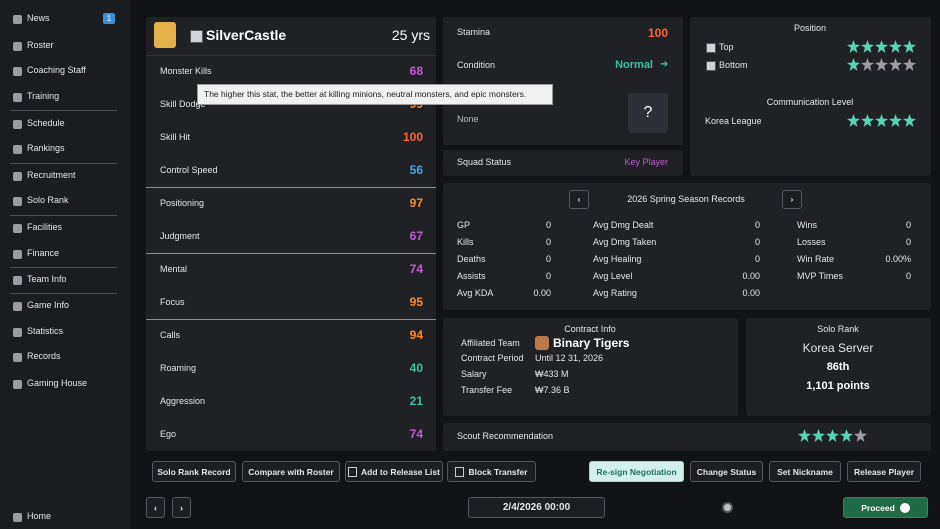  I want to click on record-label: Wins, so click(807, 225).